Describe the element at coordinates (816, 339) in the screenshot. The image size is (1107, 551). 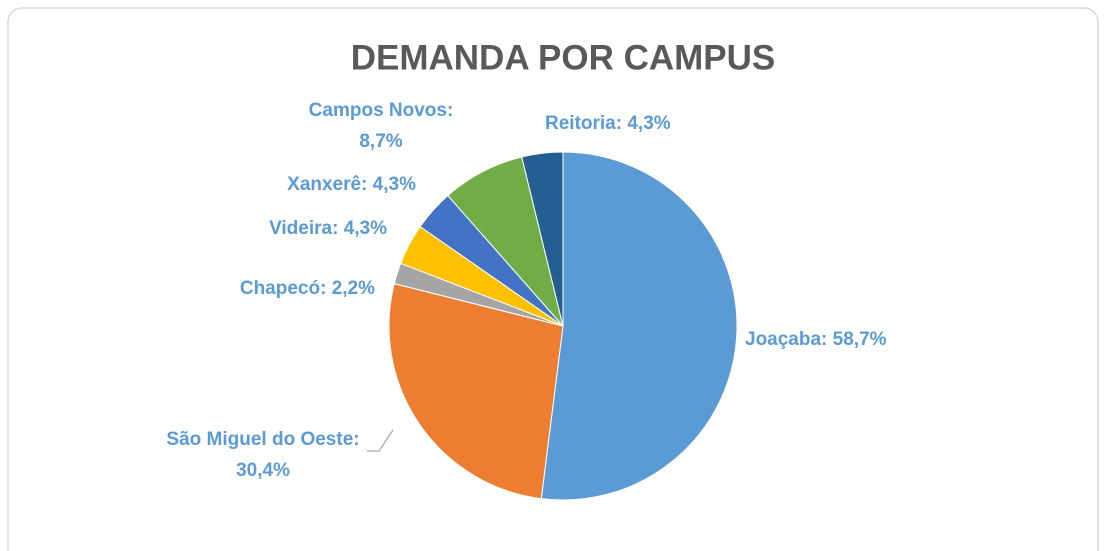
I see `data-label: Joaçaba: 58,7%` at that location.